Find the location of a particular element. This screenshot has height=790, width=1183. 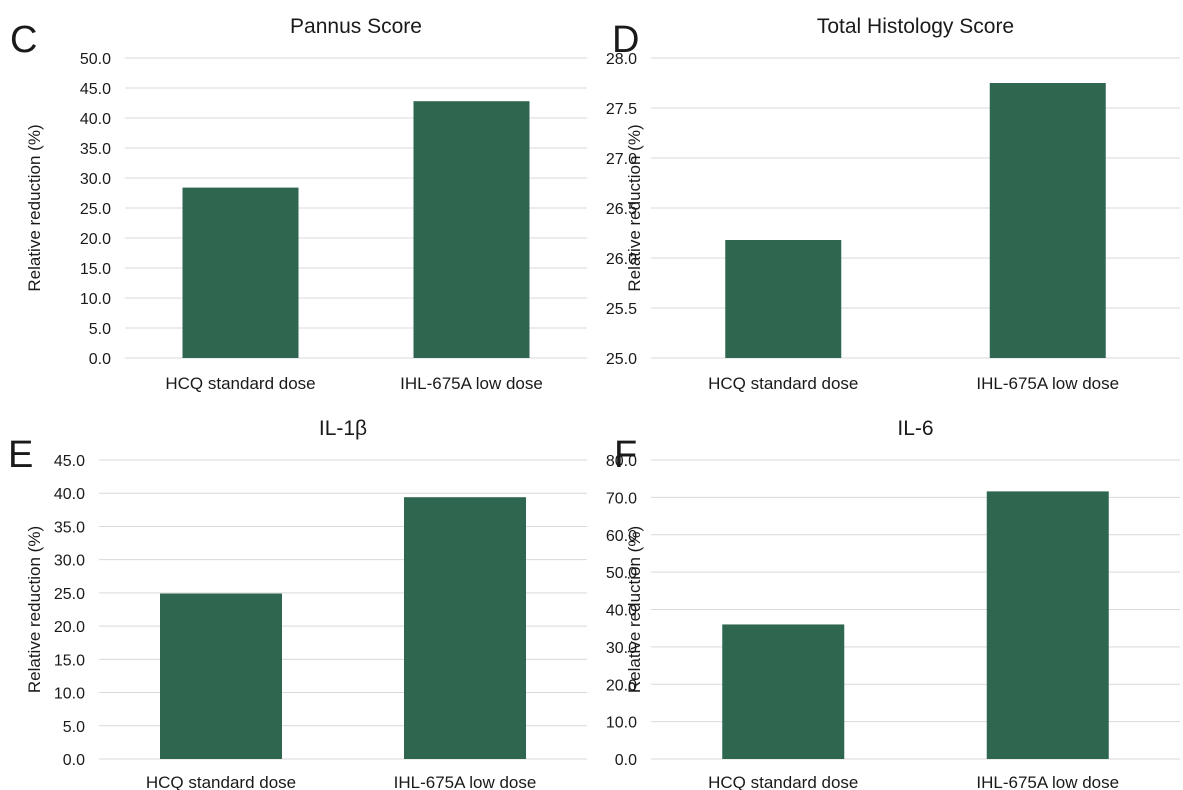

y-tick-label: 26.5 is located at coordinates (621, 209).